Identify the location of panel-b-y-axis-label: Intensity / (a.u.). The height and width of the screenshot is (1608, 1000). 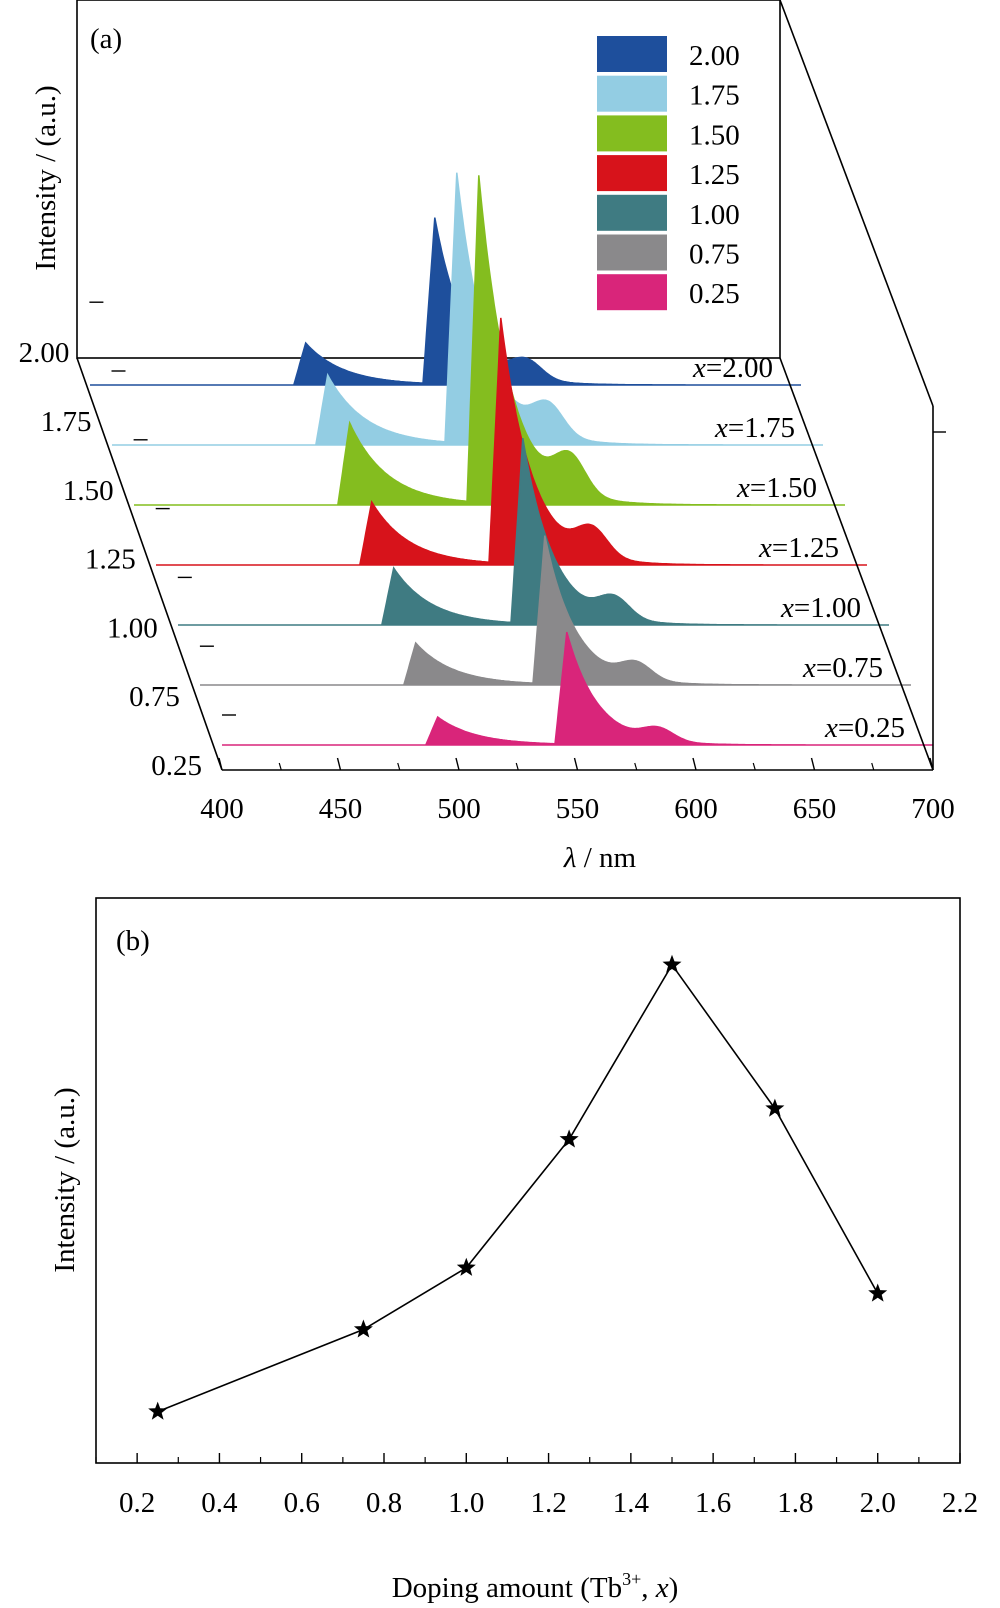
(65, 1179).